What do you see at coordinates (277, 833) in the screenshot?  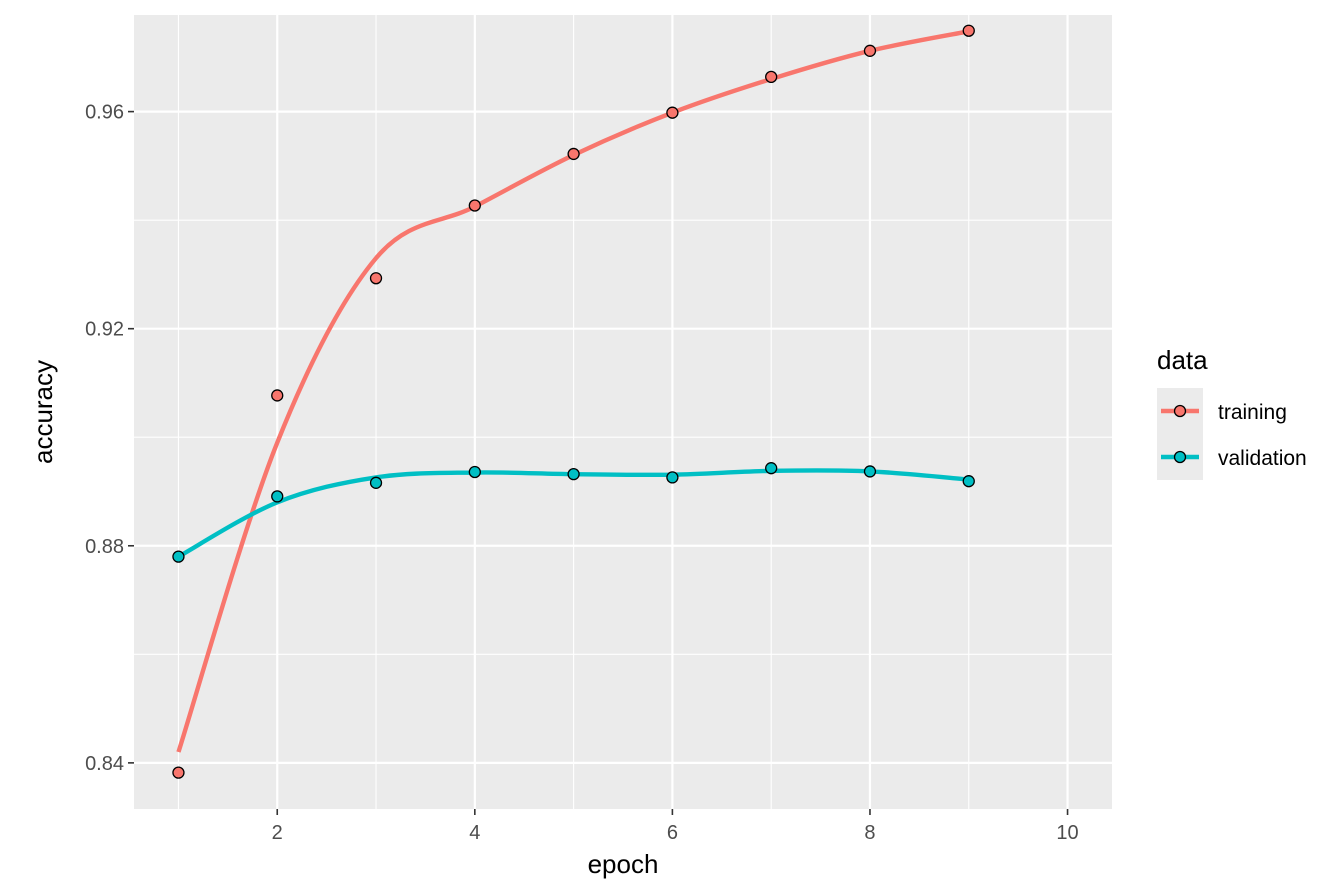 I see `x-tick-label: 2` at bounding box center [277, 833].